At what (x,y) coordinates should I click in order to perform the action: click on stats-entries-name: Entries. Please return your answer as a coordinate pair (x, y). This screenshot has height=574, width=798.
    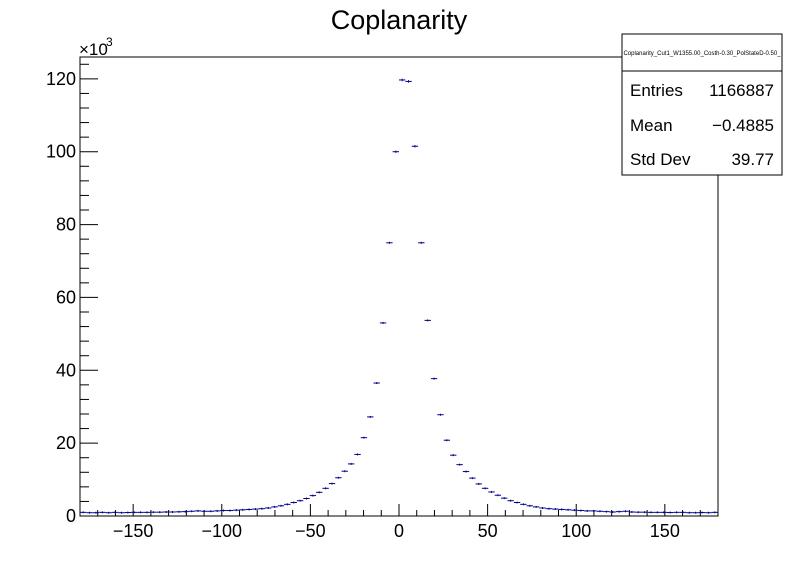
    Looking at the image, I should click on (656, 90).